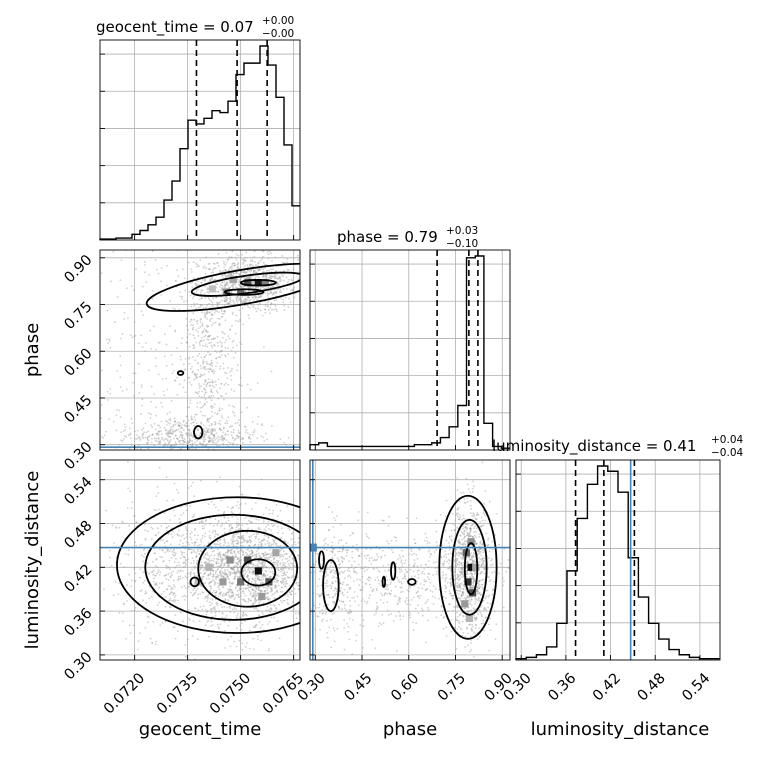  I want to click on density-cell, so click(212, 289).